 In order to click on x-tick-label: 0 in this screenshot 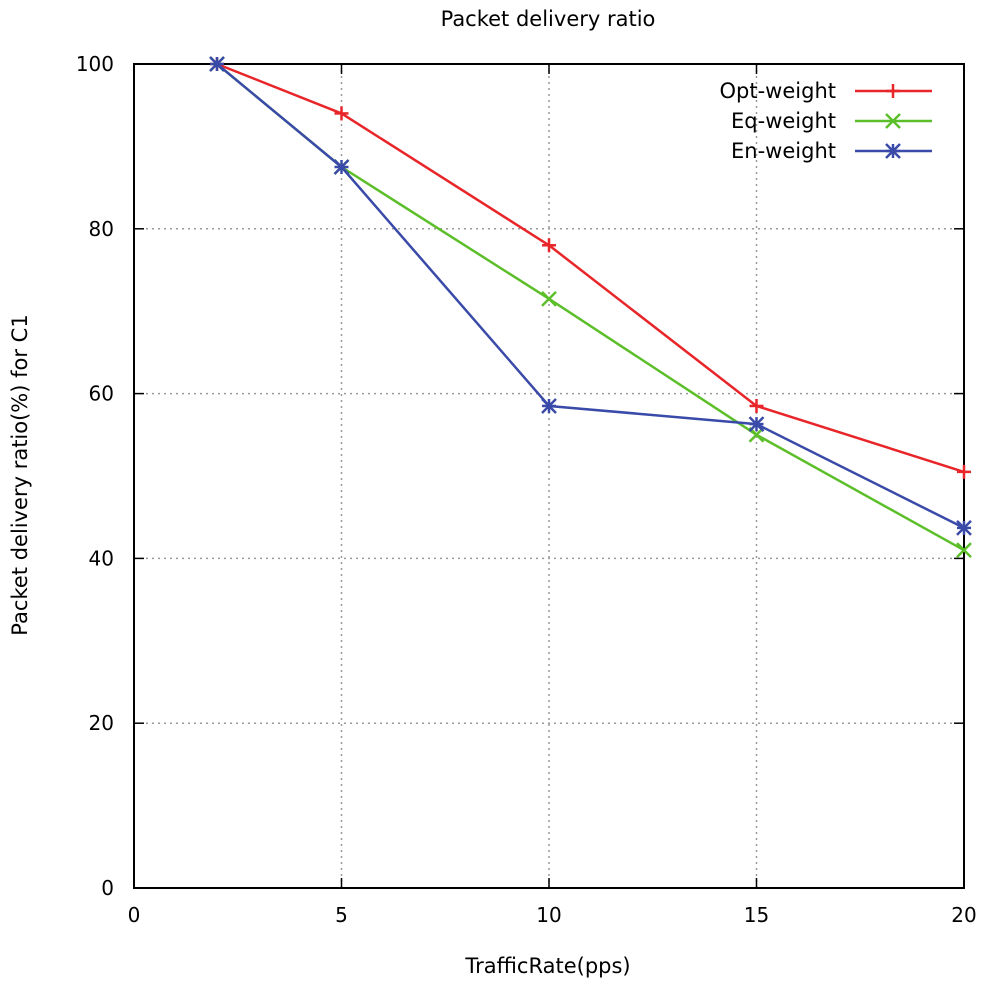, I will do `click(134, 915)`.